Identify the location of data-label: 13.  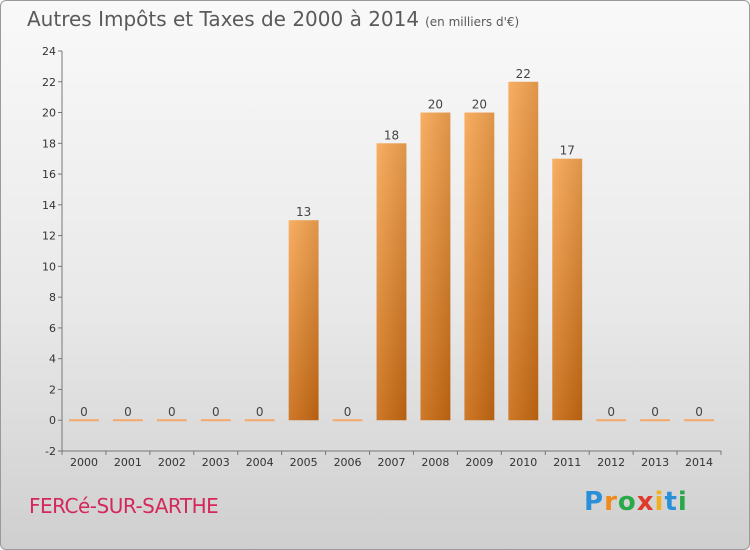
(303, 212).